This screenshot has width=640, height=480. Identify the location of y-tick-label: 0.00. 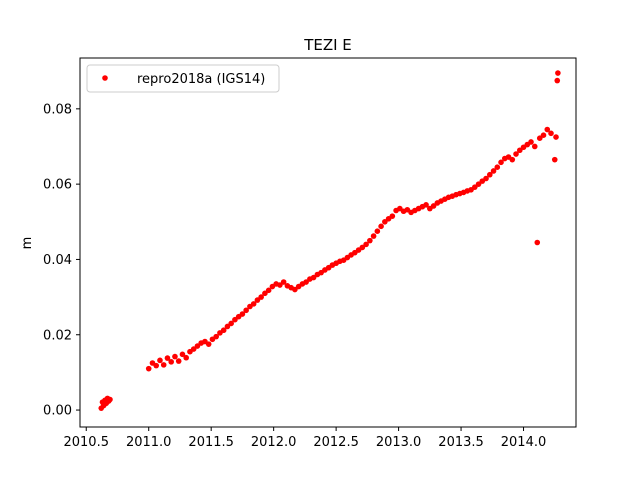
(57, 411).